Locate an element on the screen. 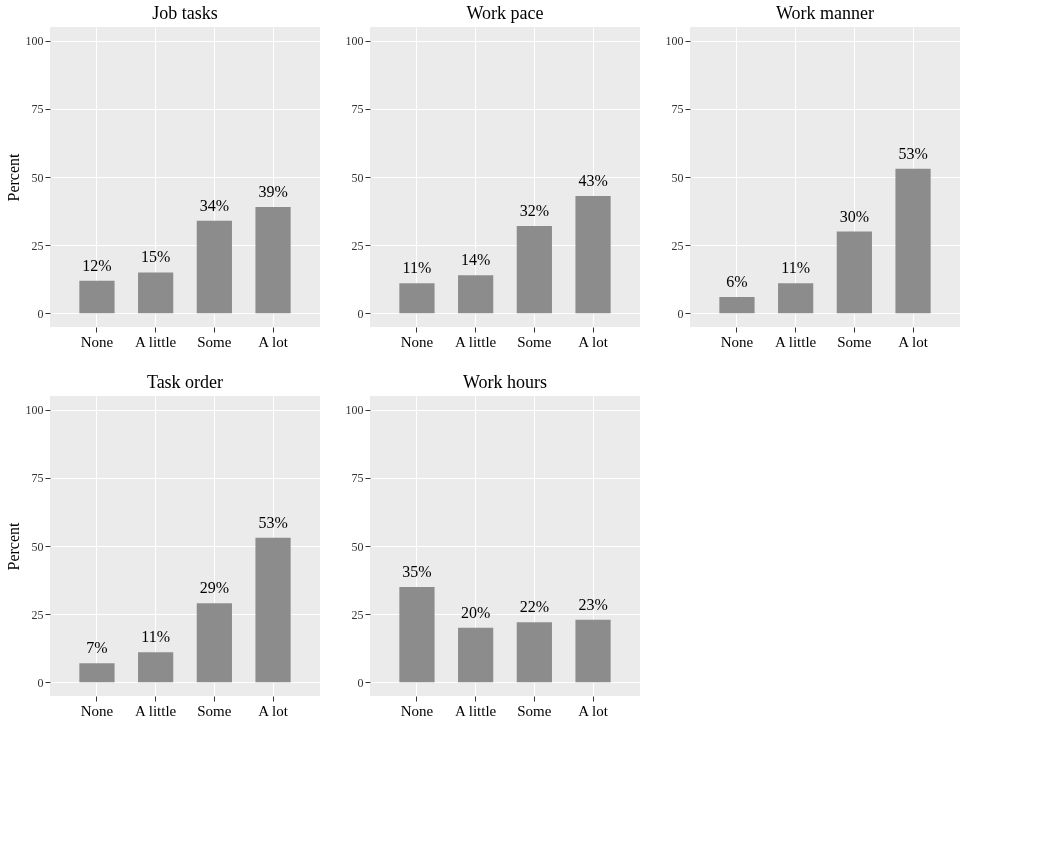 The width and height of the screenshot is (1048, 848). data-label: 14% is located at coordinates (475, 260).